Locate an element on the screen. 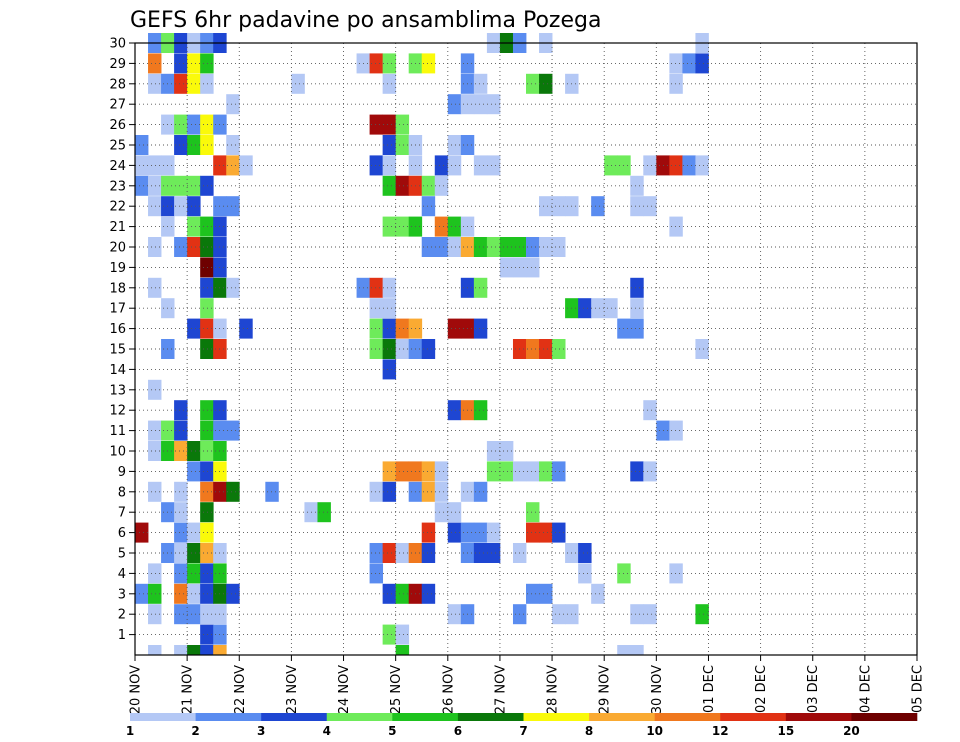  y-tick-label: 12 is located at coordinates (117, 411).